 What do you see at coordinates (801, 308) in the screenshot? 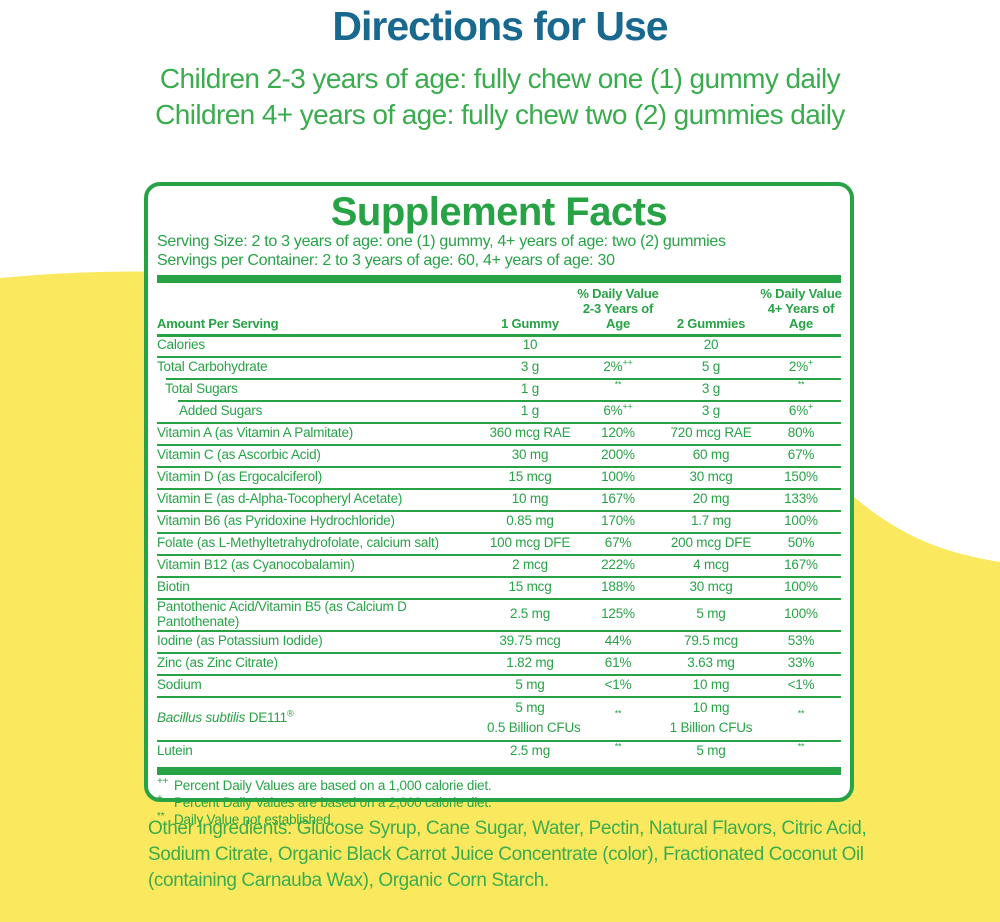
I see `column-header-daily-value-4plus: % Daily Value 4+ Years of Age` at bounding box center [801, 308].